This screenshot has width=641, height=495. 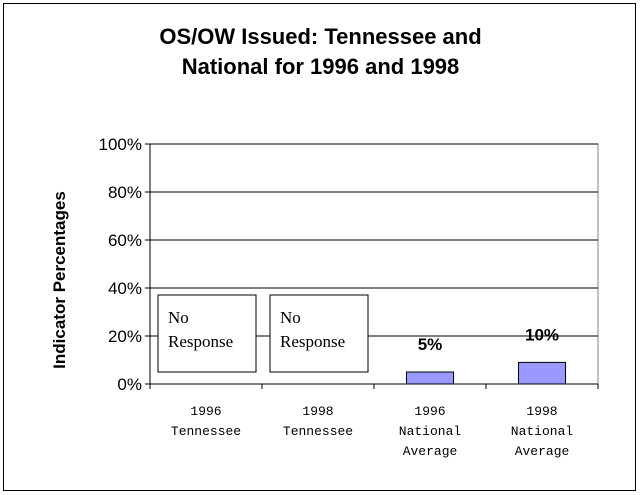 I want to click on y-tick-label: 20%, so click(x=125, y=336).